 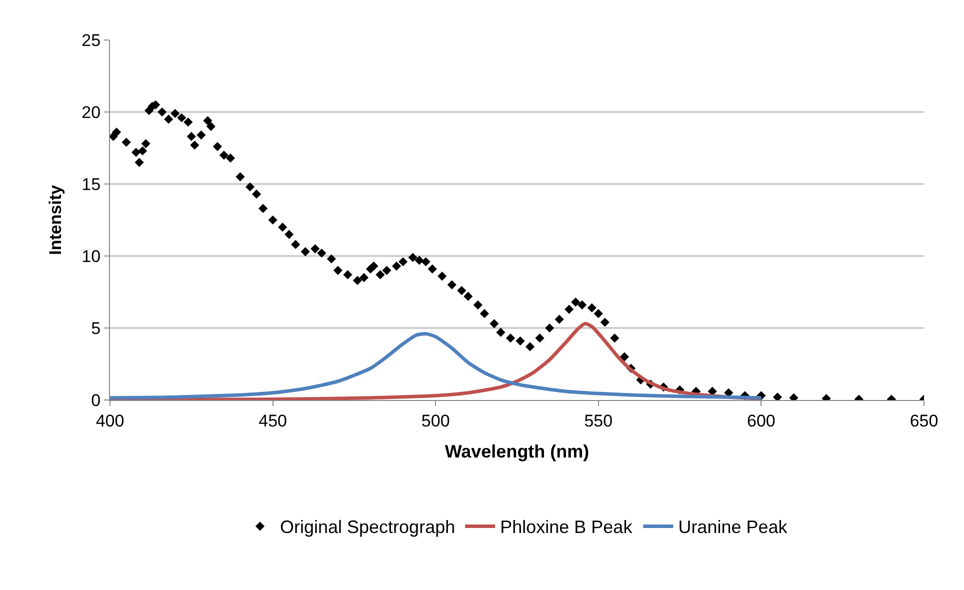 I want to click on x-tick-label: 650, so click(x=924, y=420).